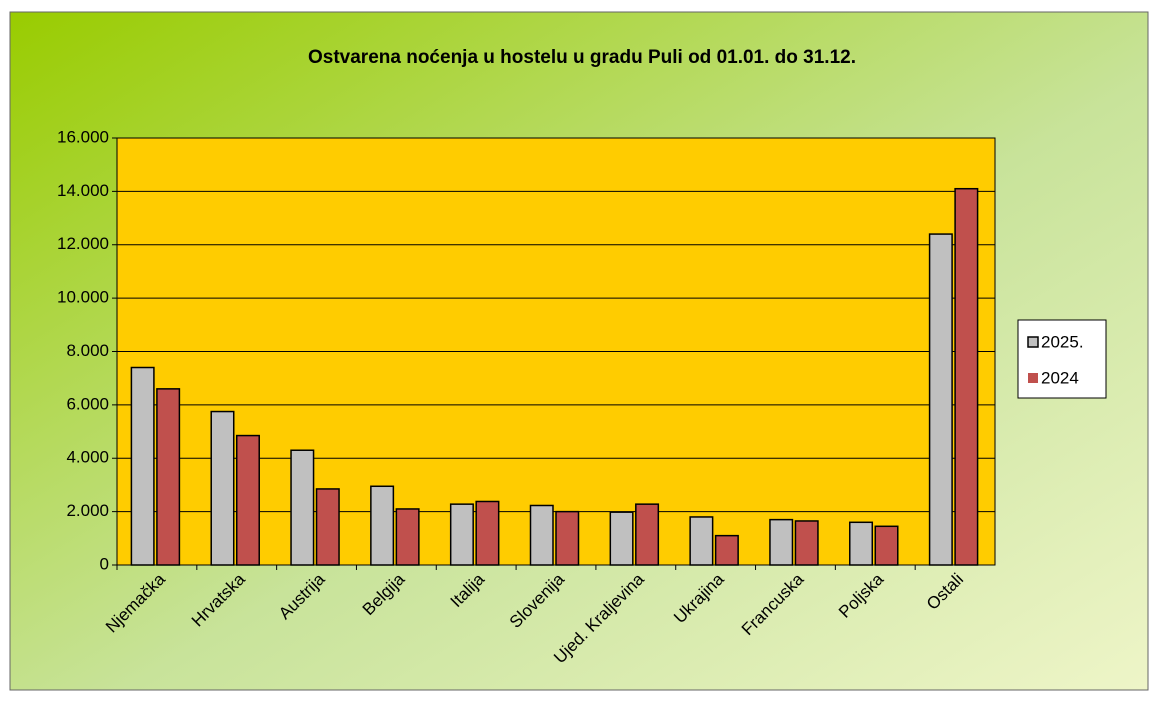 Image resolution: width=1154 pixels, height=713 pixels. What do you see at coordinates (83, 243) in the screenshot?
I see `y-tick-label: 12.000` at bounding box center [83, 243].